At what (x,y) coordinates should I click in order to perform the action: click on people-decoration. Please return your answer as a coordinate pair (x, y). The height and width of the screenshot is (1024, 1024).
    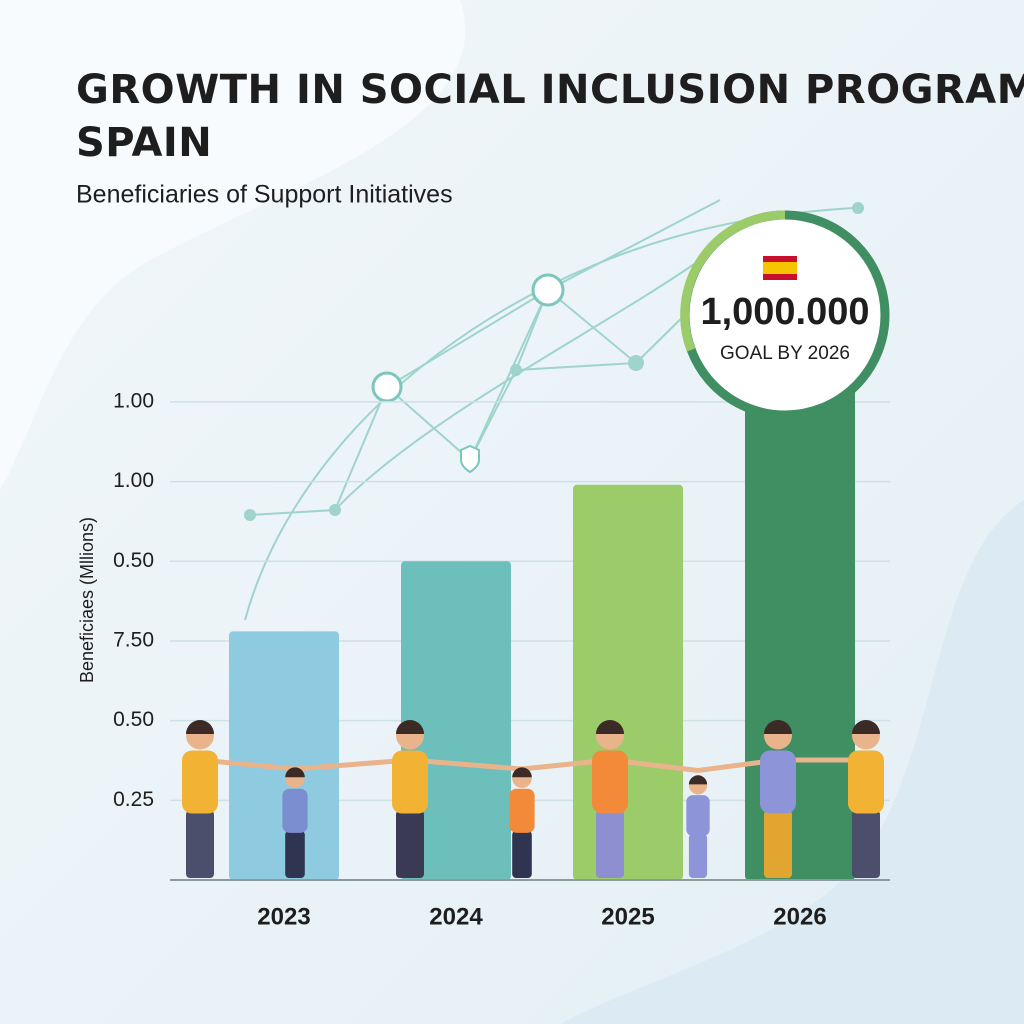
    Looking at the image, I should click on (533, 799).